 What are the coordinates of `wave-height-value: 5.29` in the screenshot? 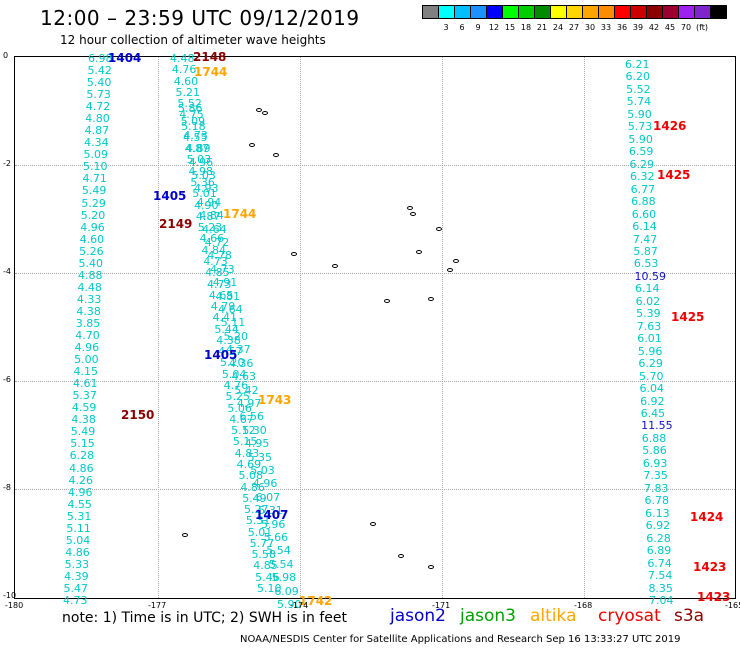 It's located at (93, 203).